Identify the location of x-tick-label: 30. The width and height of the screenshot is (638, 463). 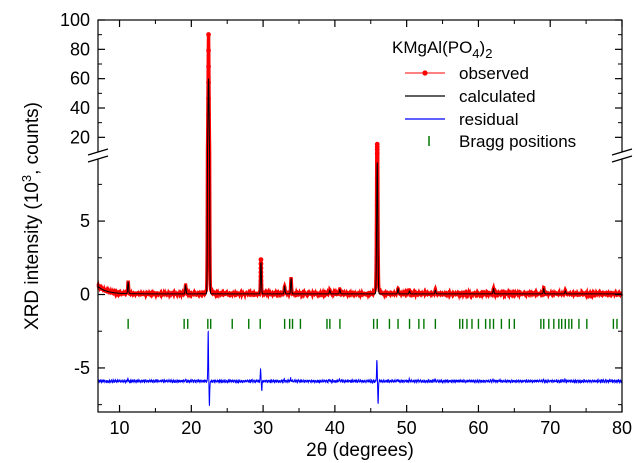
(263, 428).